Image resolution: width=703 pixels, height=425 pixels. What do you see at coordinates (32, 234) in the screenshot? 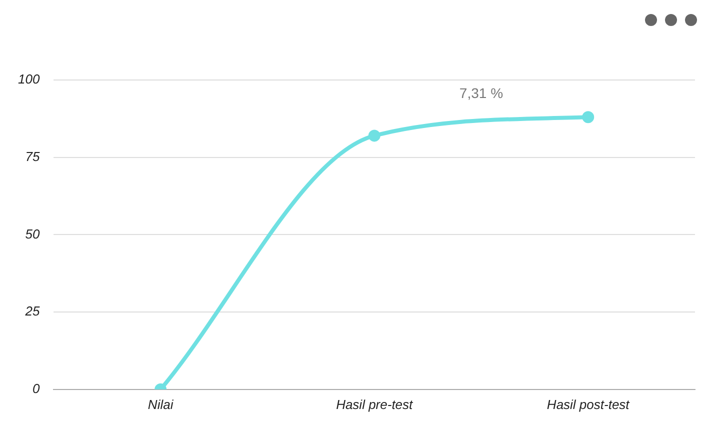
I see `y-tick-label: 50` at bounding box center [32, 234].